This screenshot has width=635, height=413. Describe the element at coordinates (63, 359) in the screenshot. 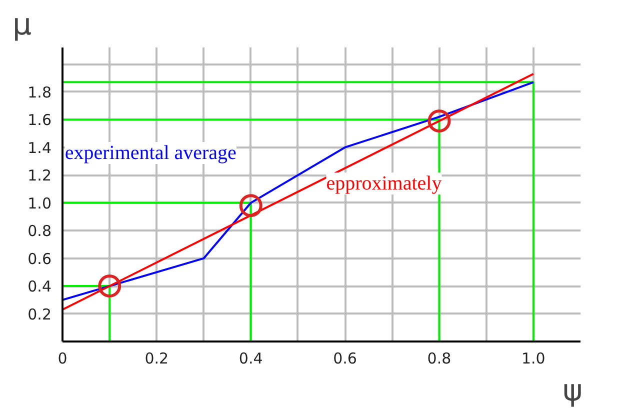

I see `x-tick-label: 0` at that location.